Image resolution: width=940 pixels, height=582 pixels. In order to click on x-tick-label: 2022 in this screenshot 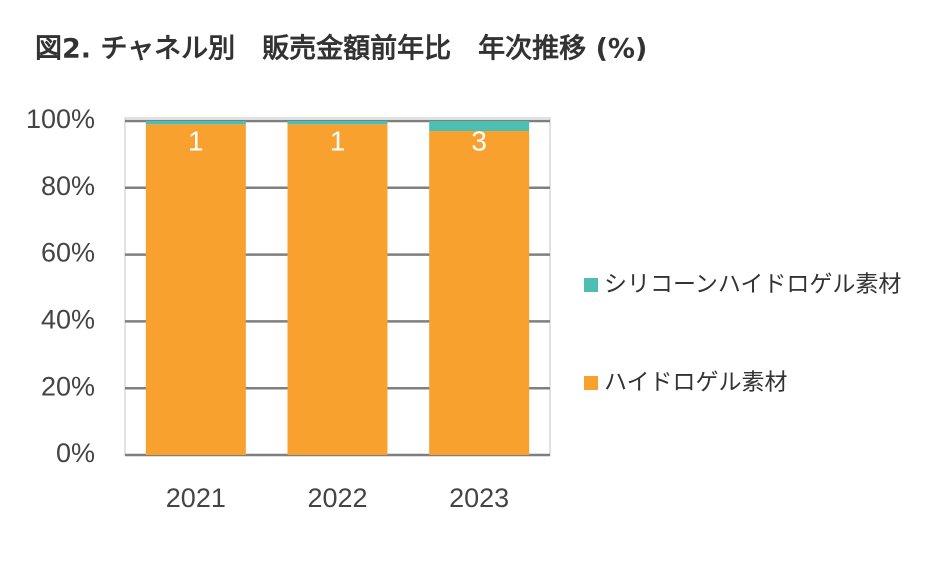, I will do `click(337, 498)`.